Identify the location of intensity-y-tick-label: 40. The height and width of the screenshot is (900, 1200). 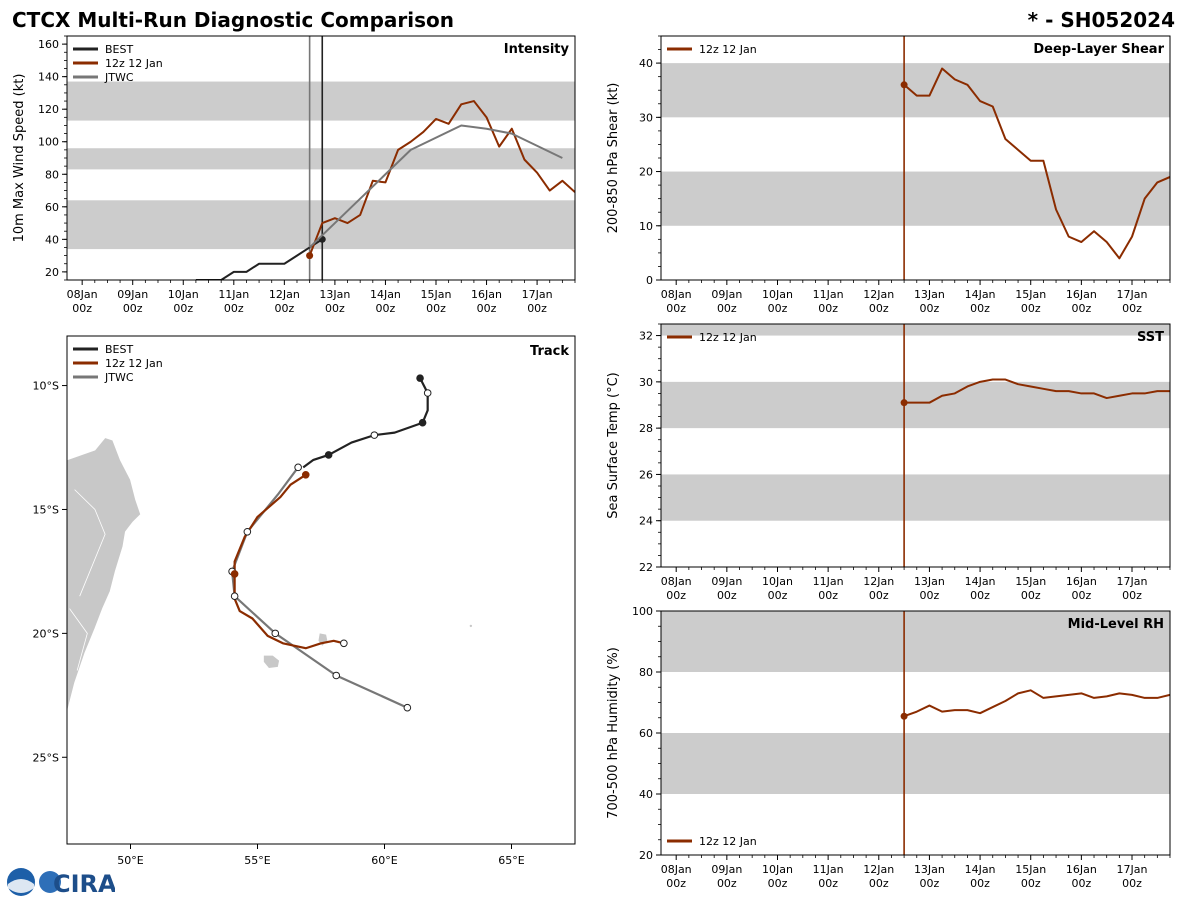
(52, 239).